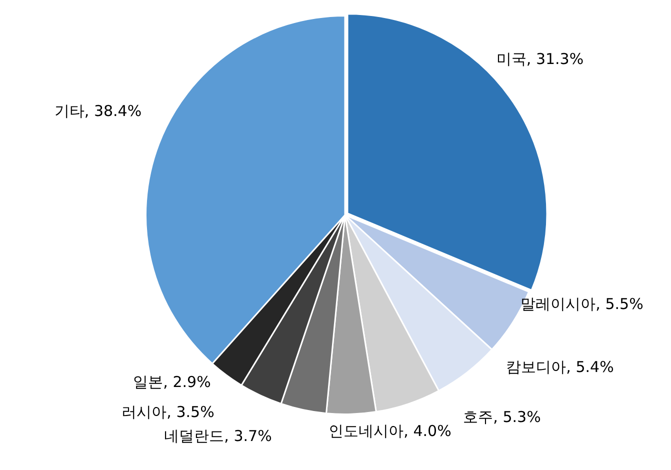 Image resolution: width=671 pixels, height=470 pixels. What do you see at coordinates (540, 59) in the screenshot?
I see `slice-label: 미국, 31.3%` at bounding box center [540, 59].